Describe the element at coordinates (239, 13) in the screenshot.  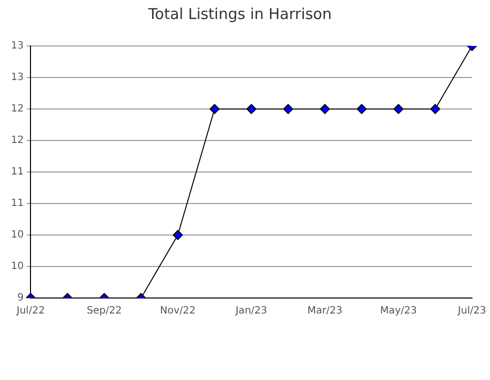
I see `chart-title: Total Listings in Harrison` at that location.